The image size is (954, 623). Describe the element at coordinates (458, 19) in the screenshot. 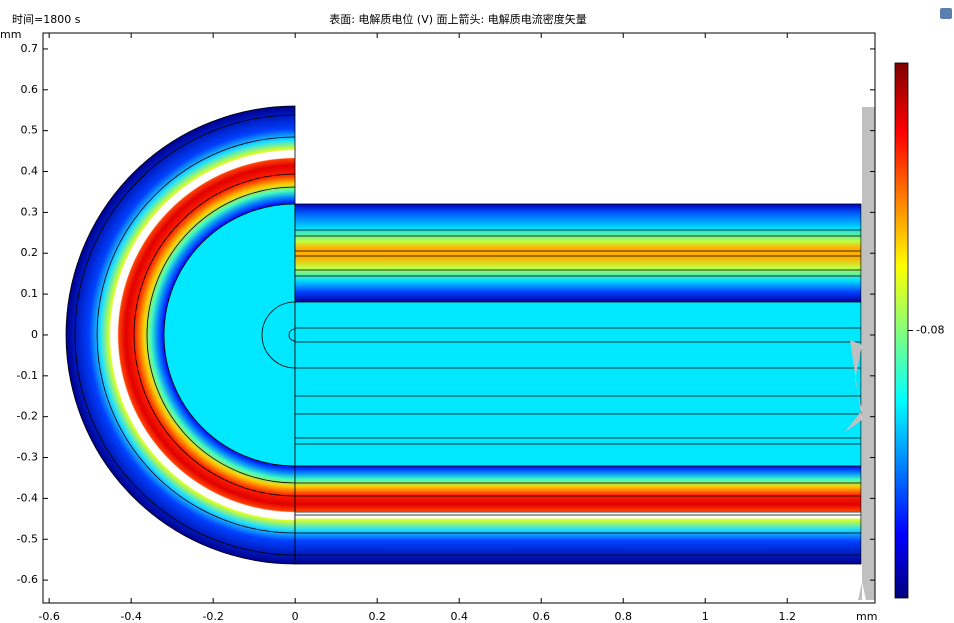

I see `chart-title: 表面: 电解质电位 (V) 面上箭头: 电解质电流密度矢量` at that location.